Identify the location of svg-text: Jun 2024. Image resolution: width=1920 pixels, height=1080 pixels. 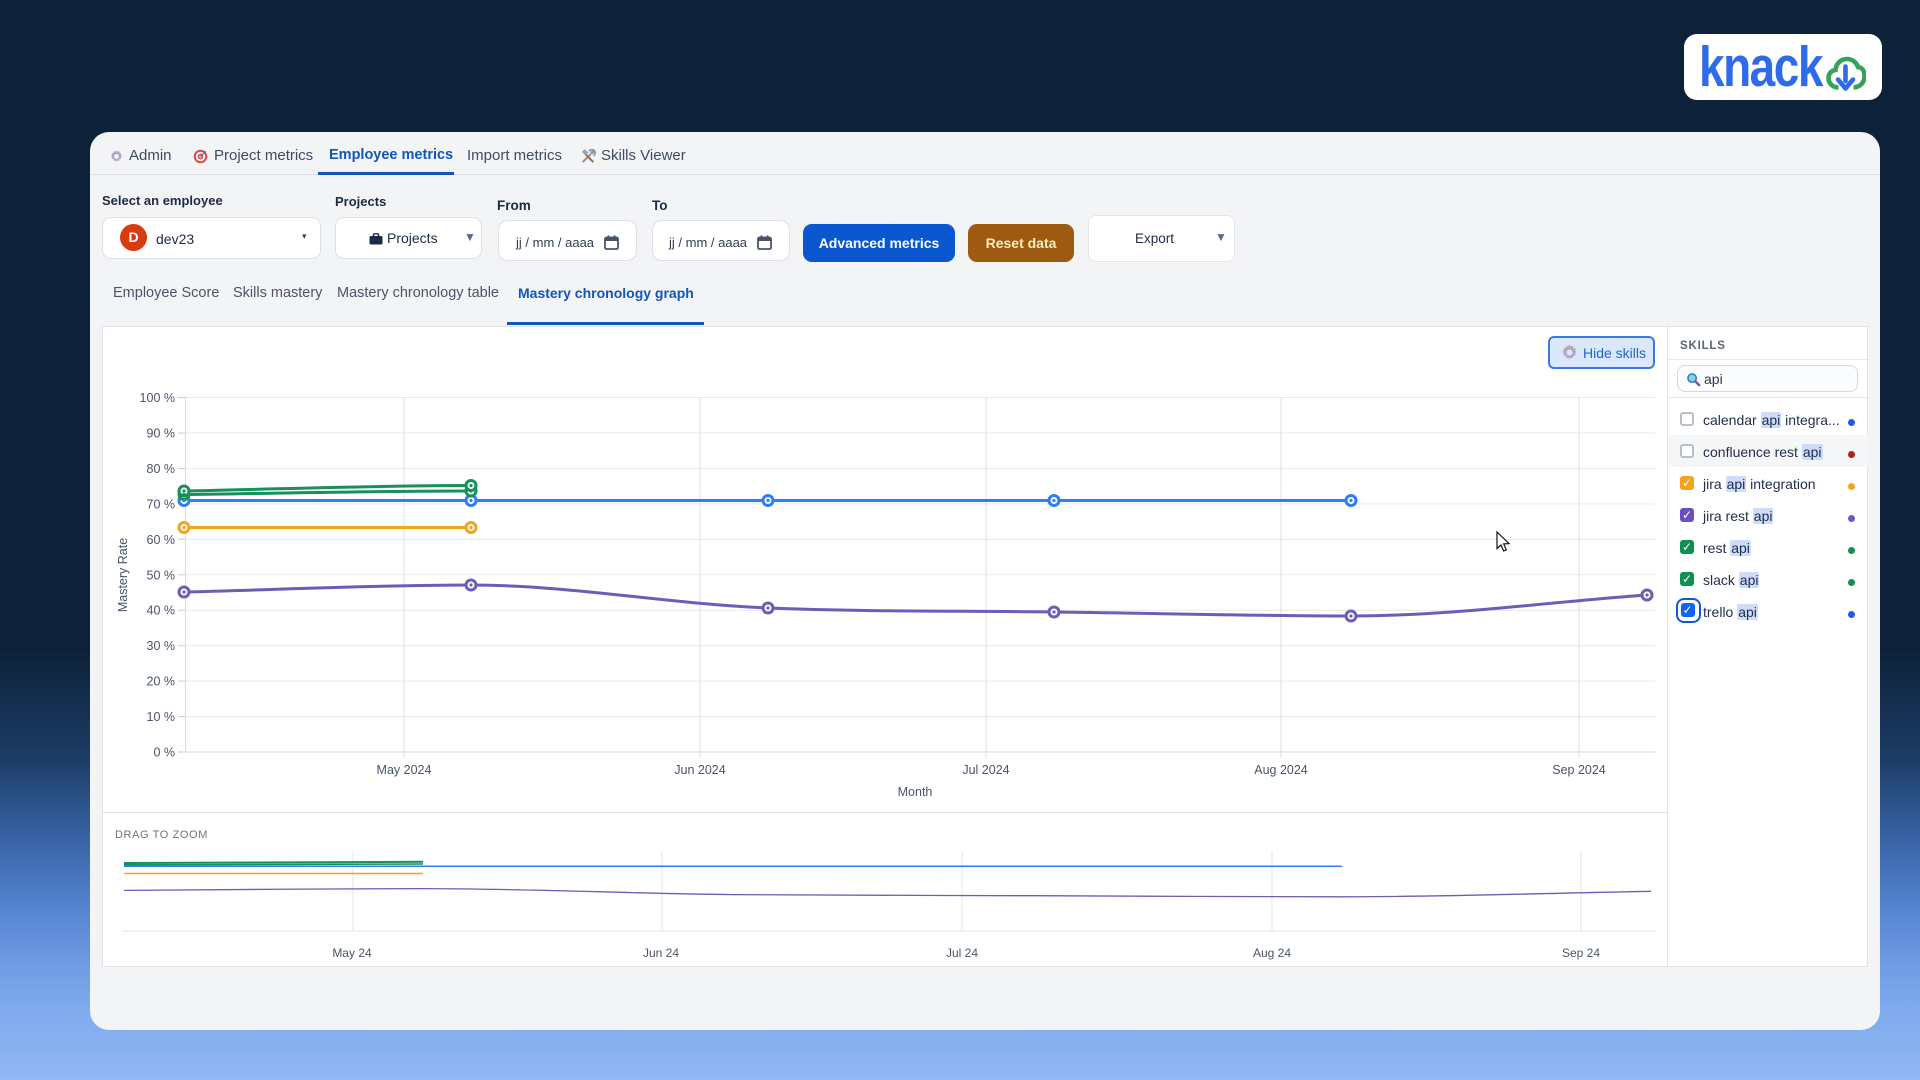
(699, 770).